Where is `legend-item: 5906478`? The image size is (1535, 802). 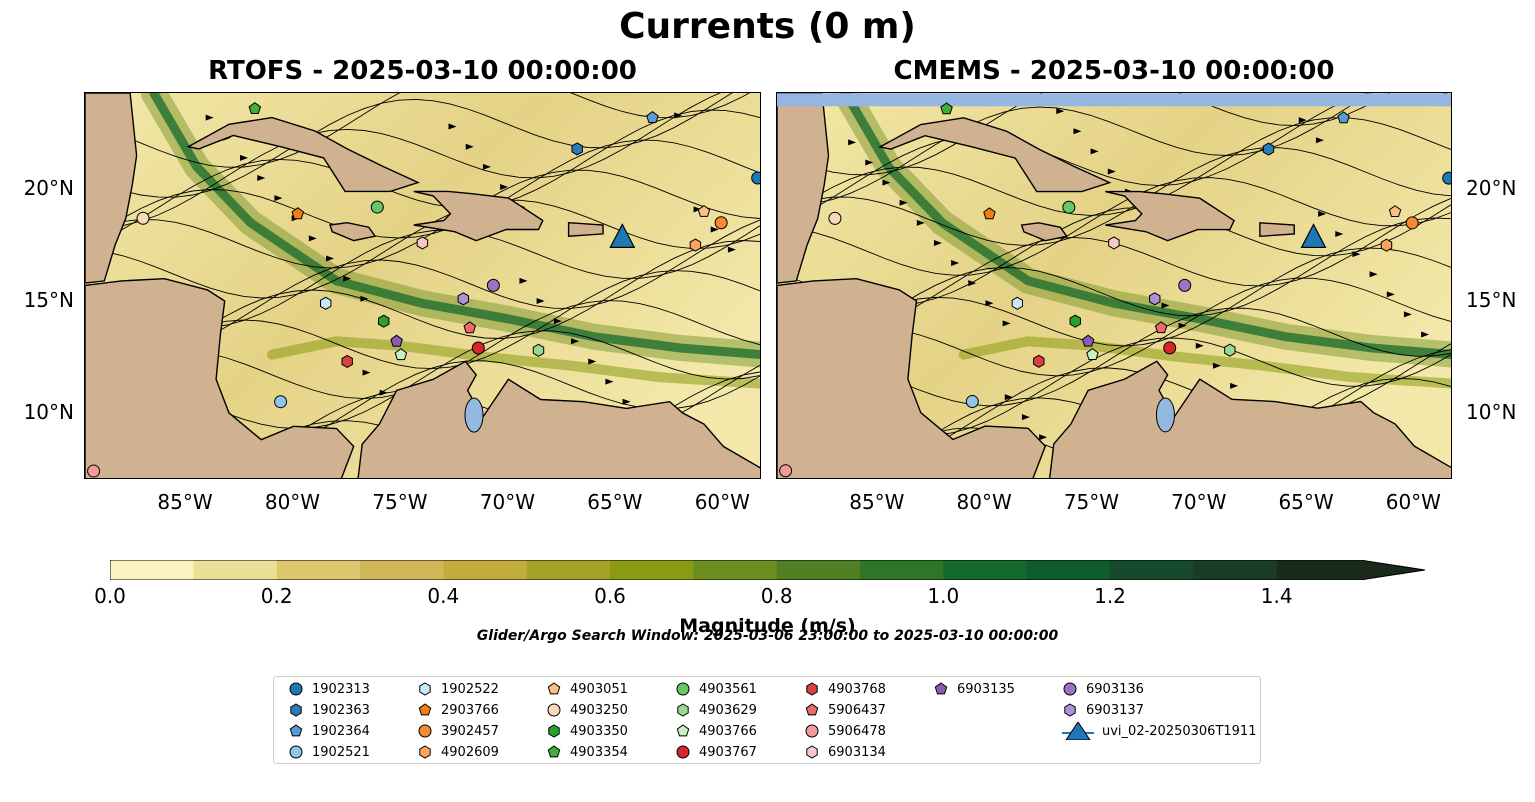 legend-item: 5906478 is located at coordinates (845, 731).